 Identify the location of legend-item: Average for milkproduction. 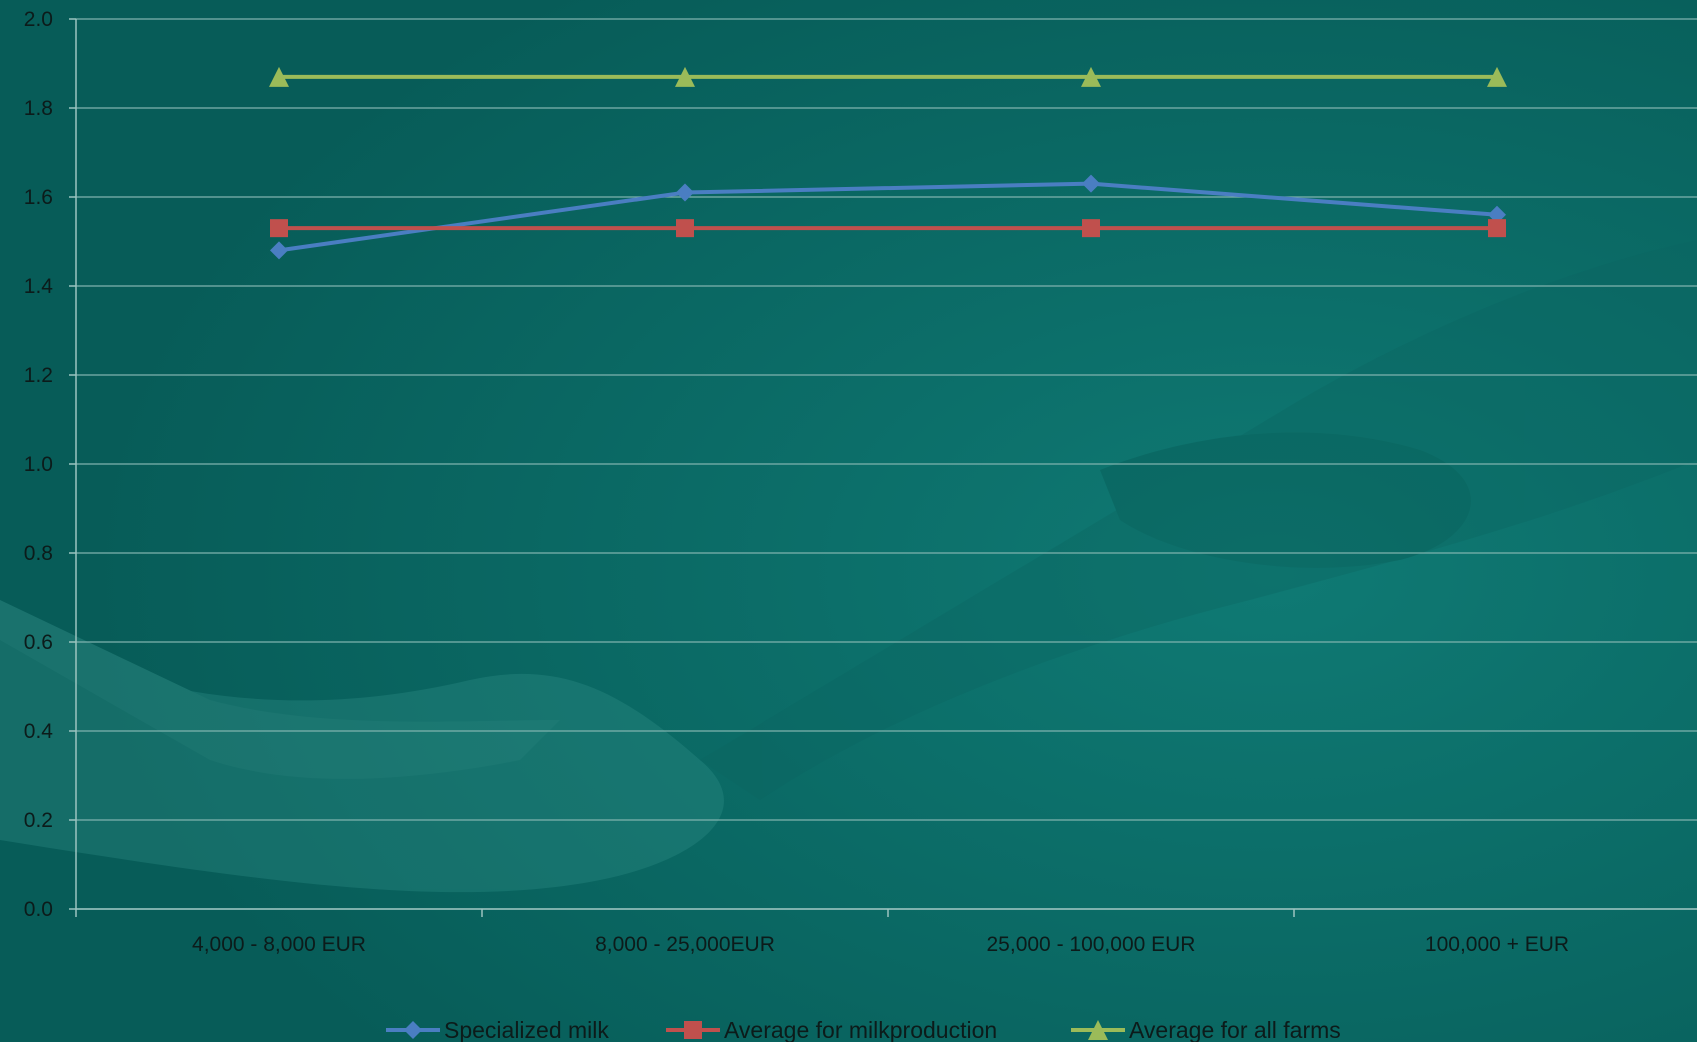
(831, 1029).